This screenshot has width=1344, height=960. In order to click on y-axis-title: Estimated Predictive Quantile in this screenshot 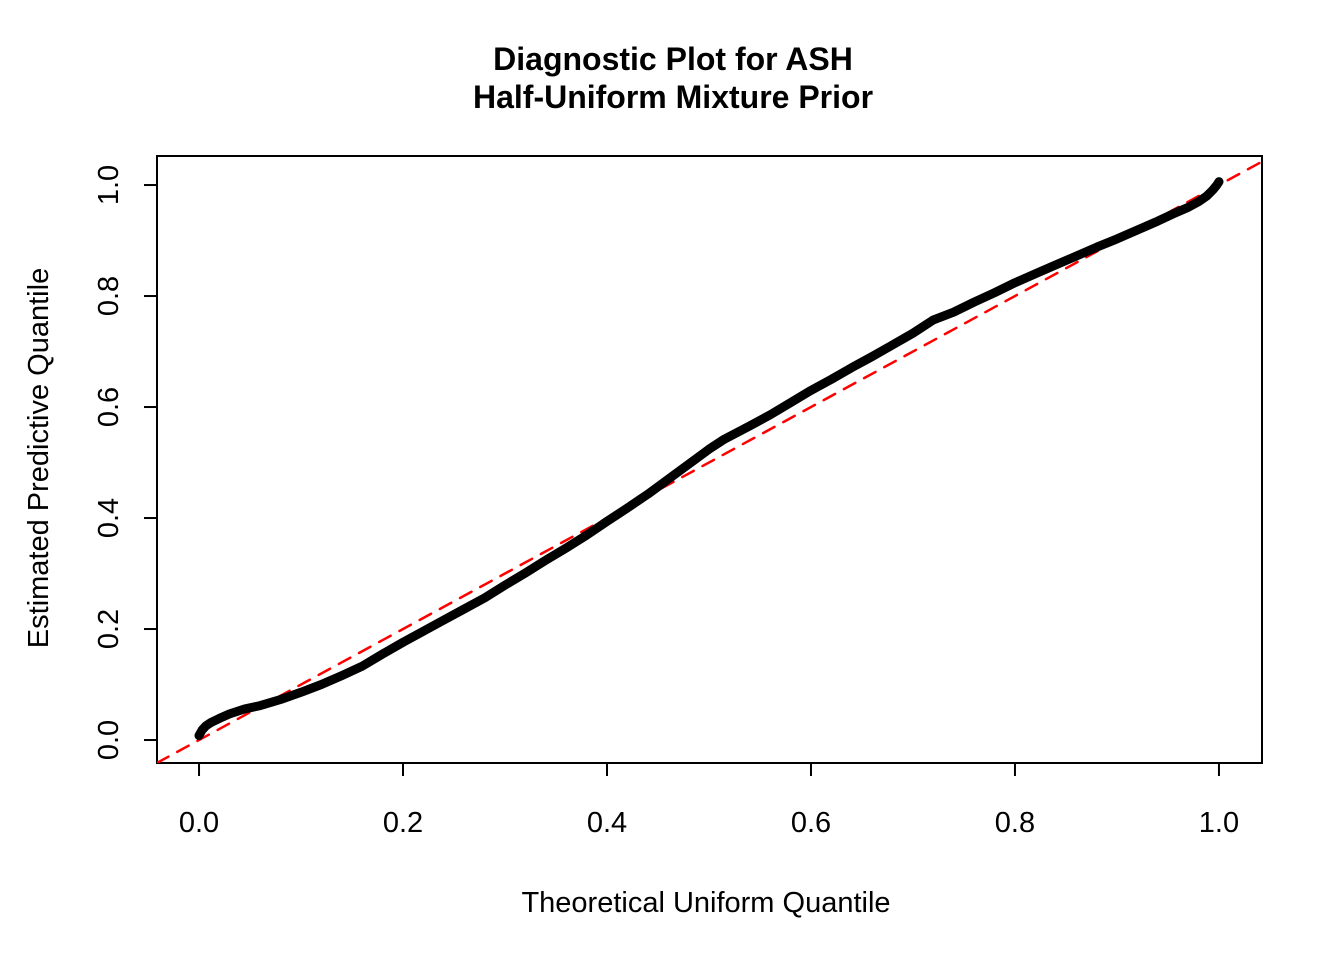, I will do `click(39, 458)`.